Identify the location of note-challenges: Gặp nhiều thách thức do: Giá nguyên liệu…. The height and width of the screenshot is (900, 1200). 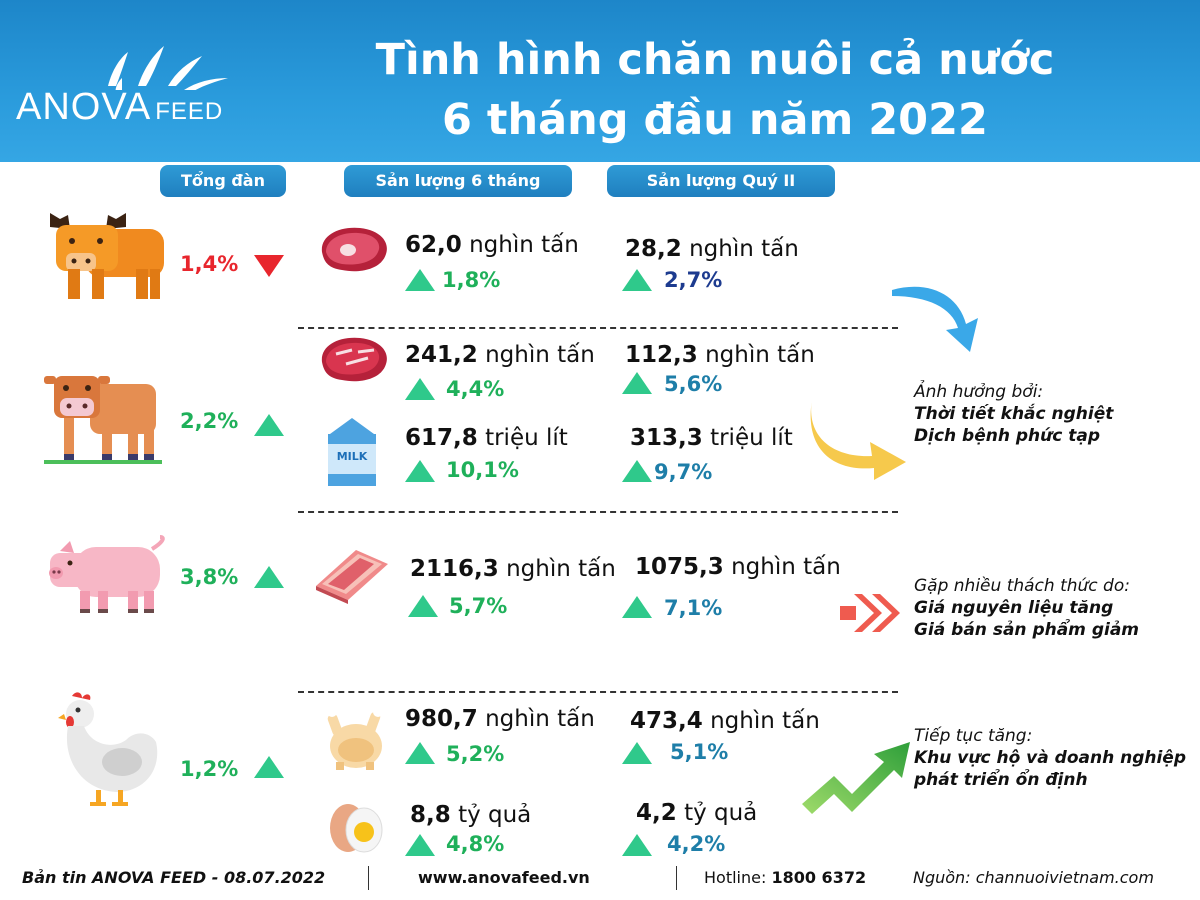
(1027, 608).